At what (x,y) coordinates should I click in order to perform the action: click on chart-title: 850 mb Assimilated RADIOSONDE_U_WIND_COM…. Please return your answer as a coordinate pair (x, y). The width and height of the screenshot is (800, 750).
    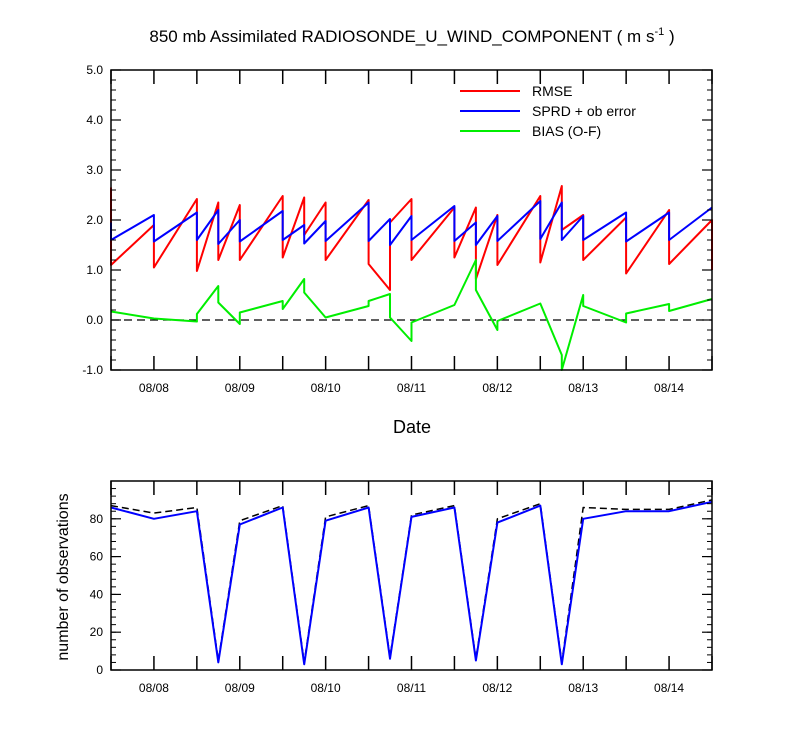
    Looking at the image, I should click on (411, 36).